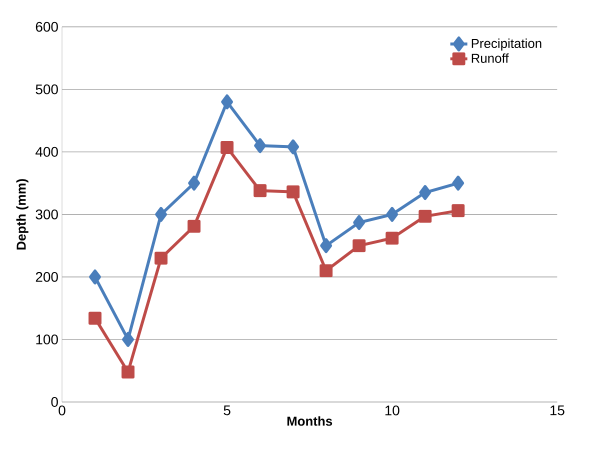 This screenshot has width=592, height=457. Describe the element at coordinates (47, 151) in the screenshot. I see `y-tick-label: 400` at that location.